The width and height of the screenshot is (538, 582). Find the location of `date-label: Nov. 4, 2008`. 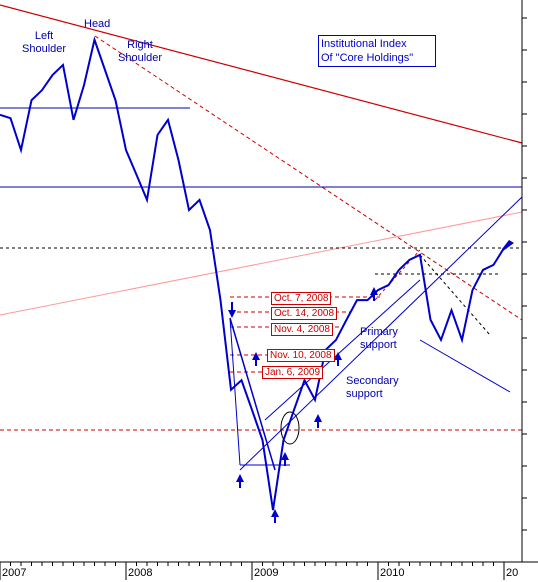

date-label: Nov. 4, 2008 is located at coordinates (302, 329).